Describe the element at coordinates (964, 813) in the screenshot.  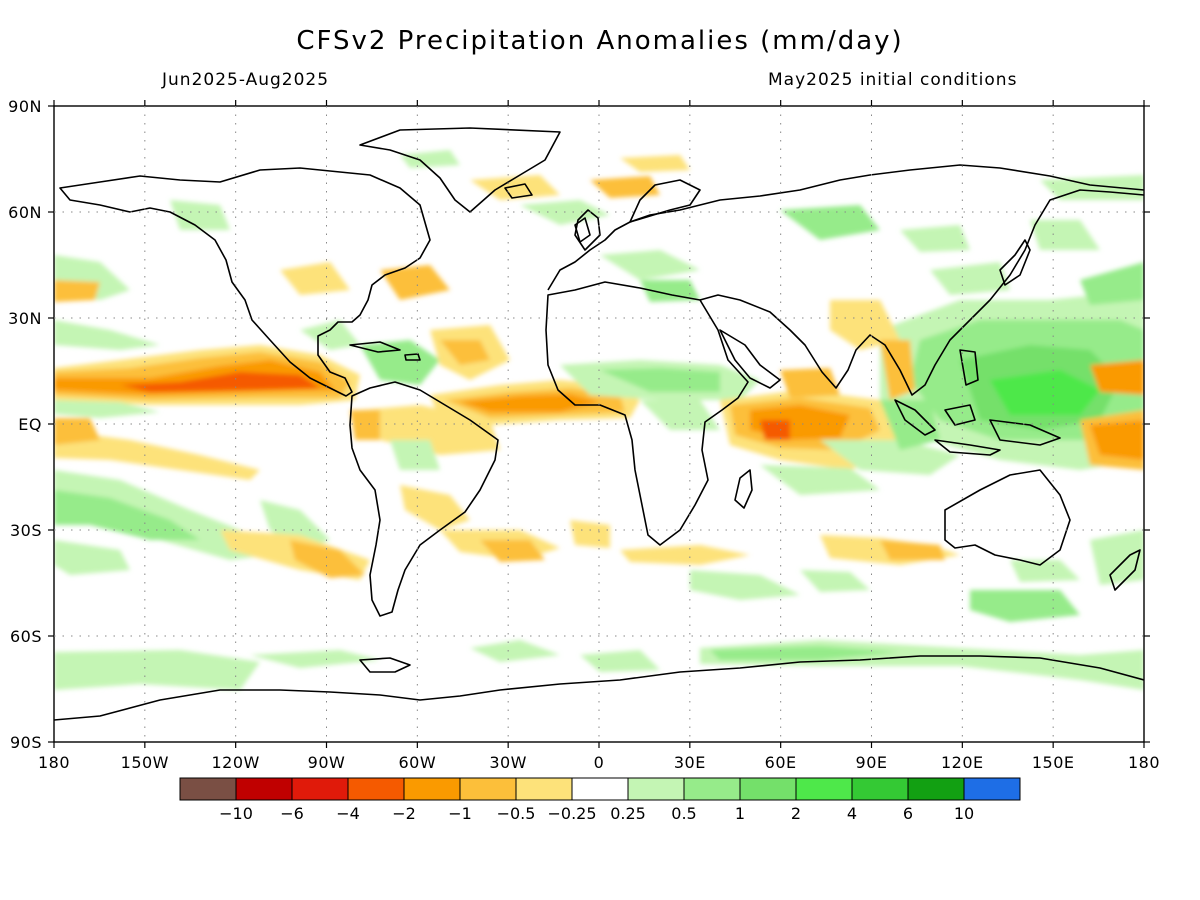
I see `colorbar-label: 10` at that location.